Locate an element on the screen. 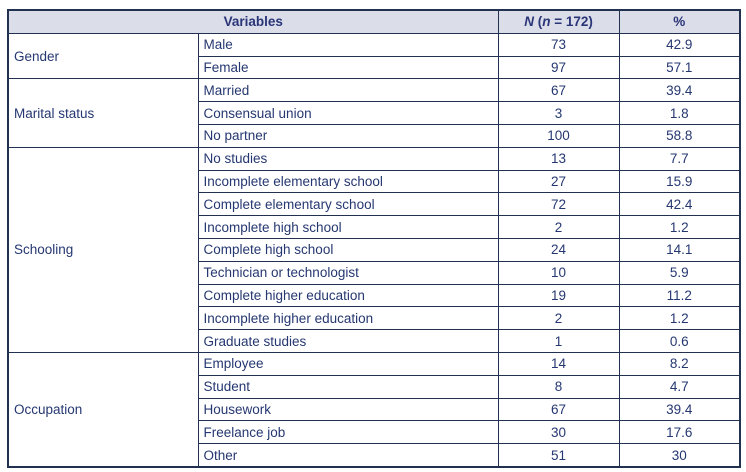  pct-cell: 11.2 is located at coordinates (679, 295).